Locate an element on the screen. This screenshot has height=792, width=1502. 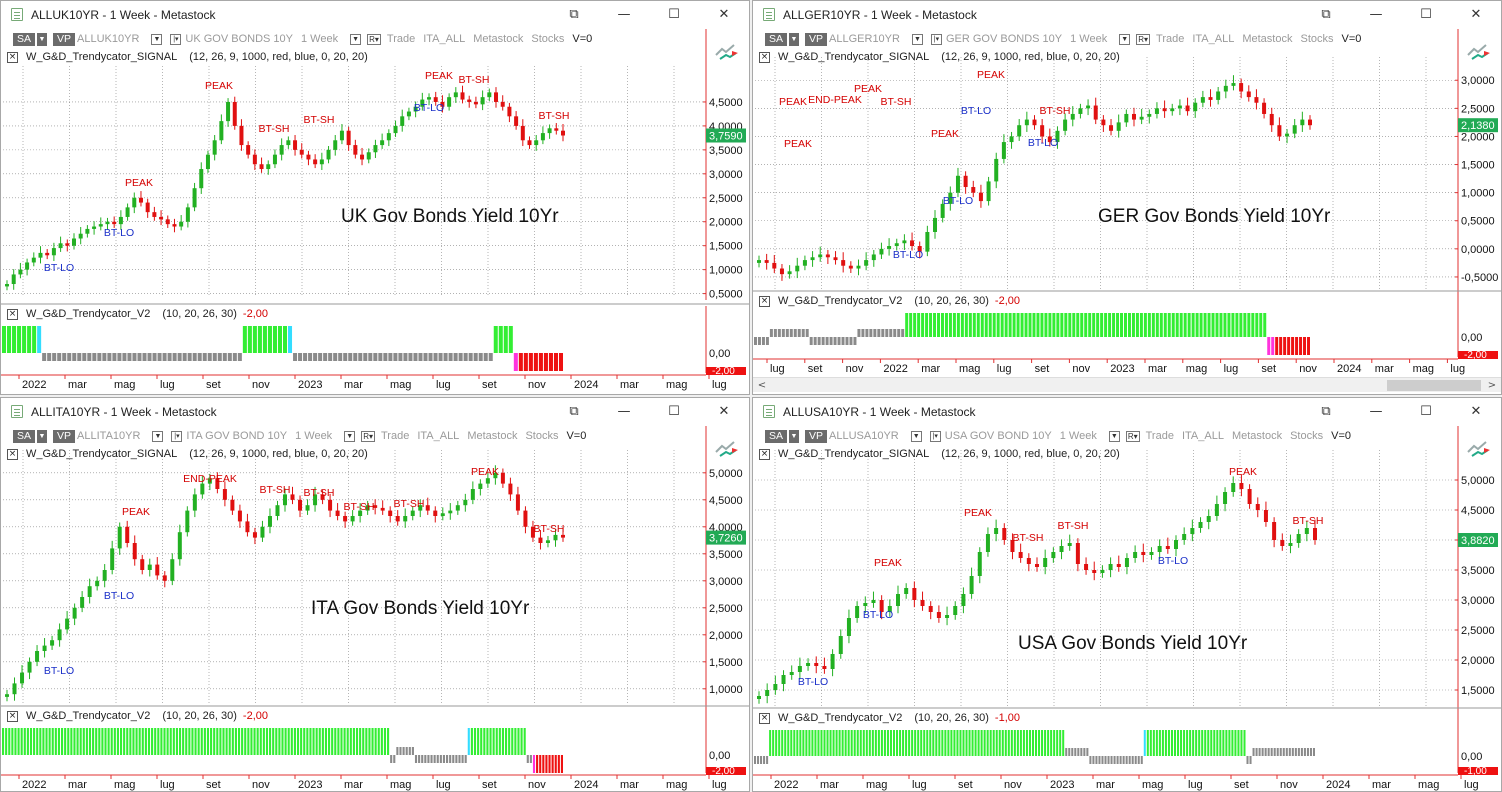
horizontal-scrollbar: < > is located at coordinates (1127, 384).